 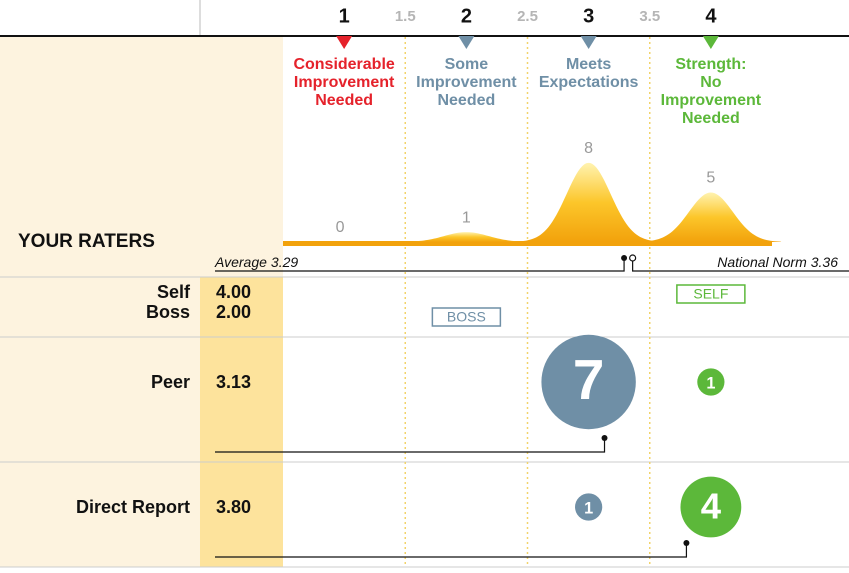 I want to click on average-label: Average 3.29, so click(x=256, y=262).